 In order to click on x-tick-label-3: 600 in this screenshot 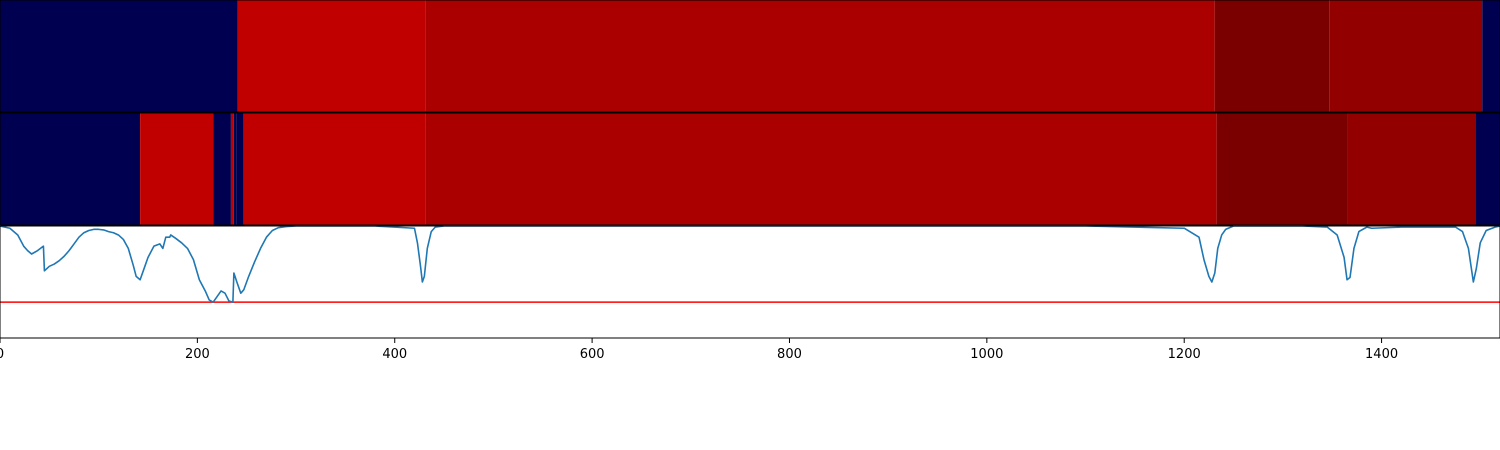, I will do `click(592, 354)`.